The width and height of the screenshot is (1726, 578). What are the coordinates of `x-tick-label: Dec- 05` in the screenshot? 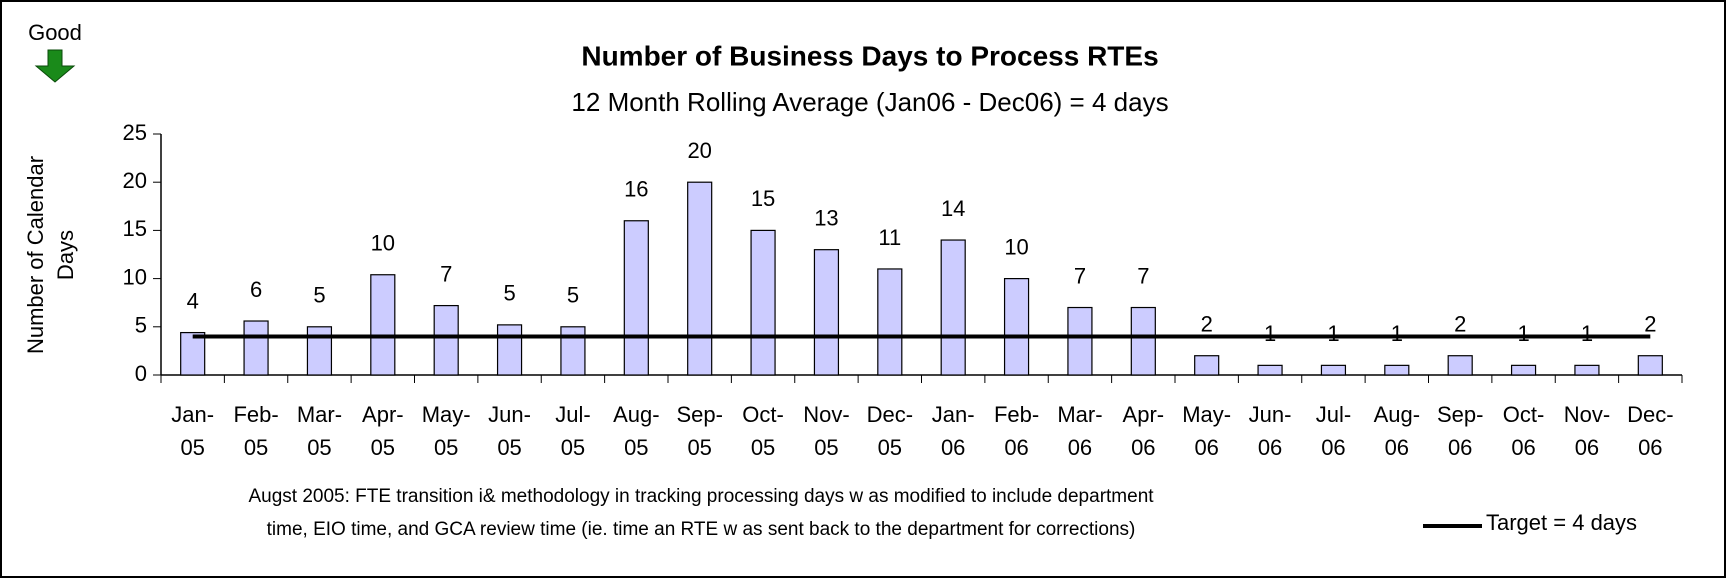 It's located at (890, 431).